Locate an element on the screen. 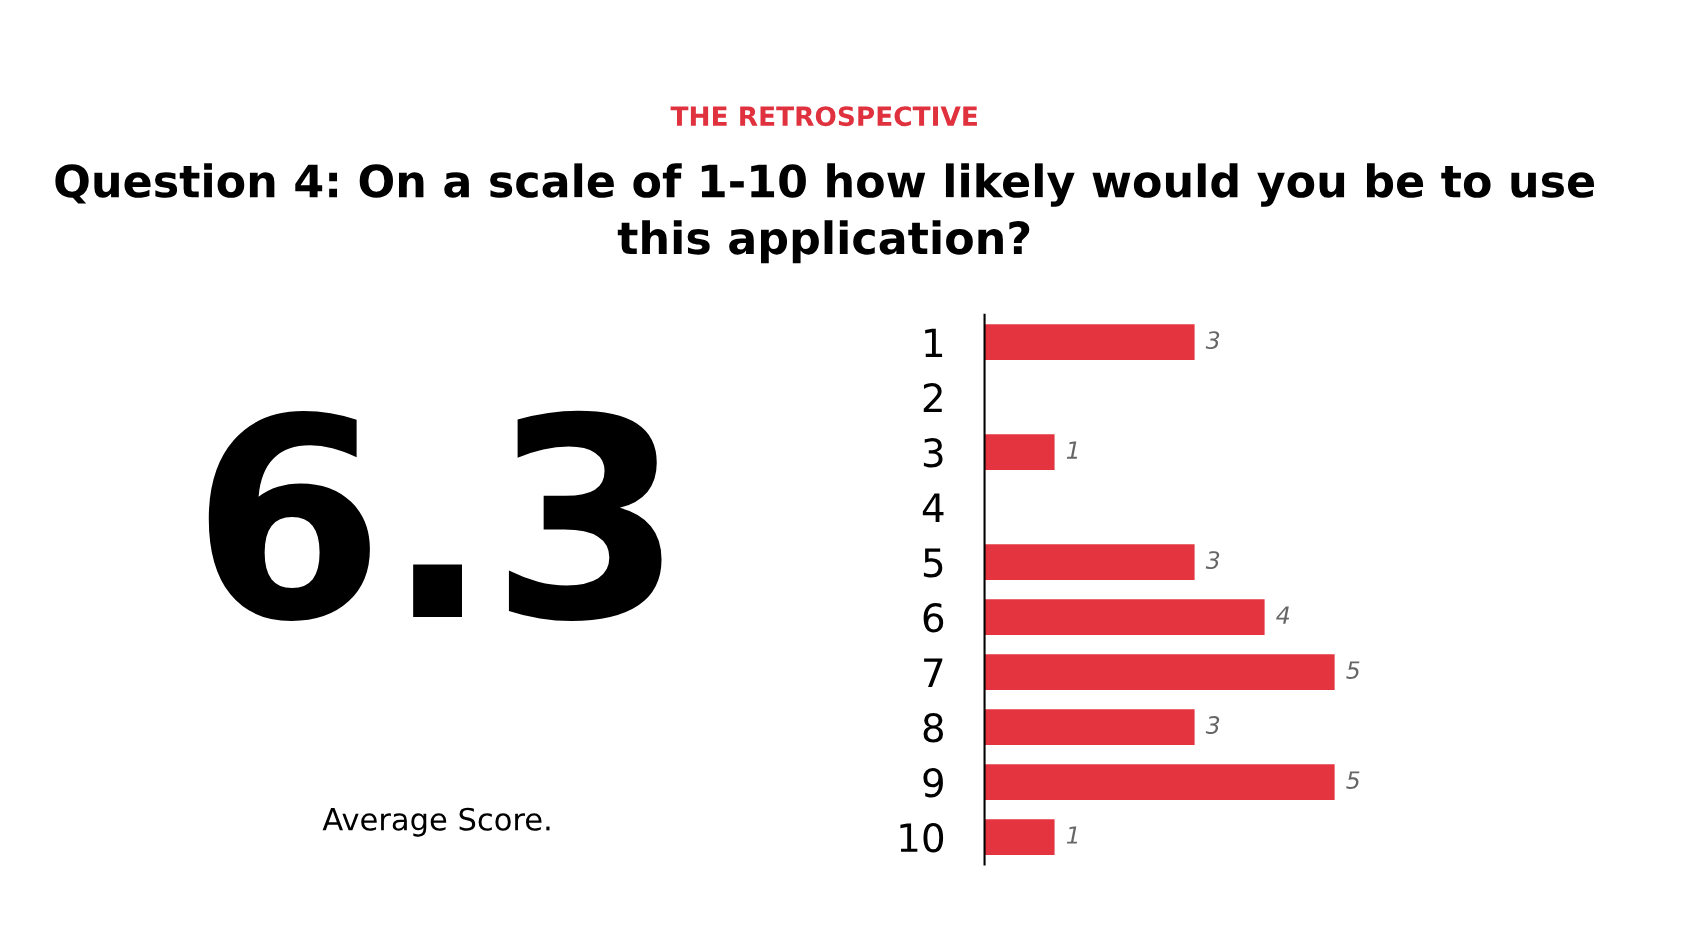  y-tick-label: 5 is located at coordinates (933, 563).